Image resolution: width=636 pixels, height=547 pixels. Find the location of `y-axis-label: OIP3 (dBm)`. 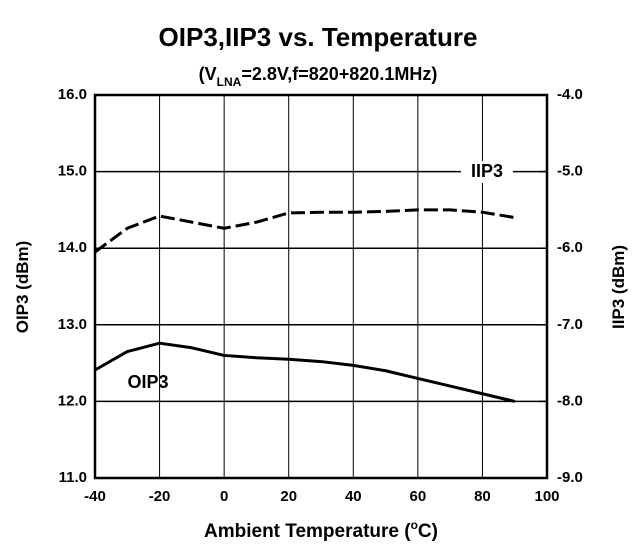

y-axis-label: OIP3 (dBm) is located at coordinates (22, 287).